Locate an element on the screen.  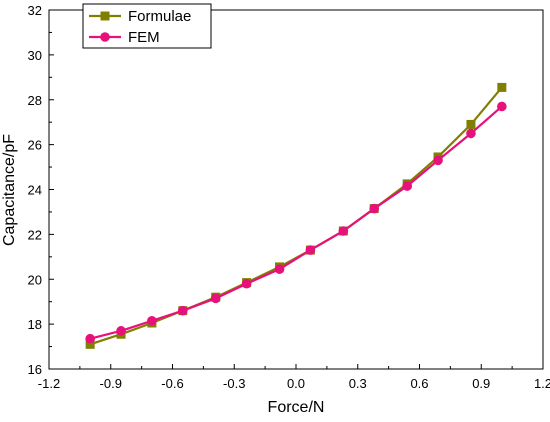
x-tick-label: 0.9 is located at coordinates (481, 383).